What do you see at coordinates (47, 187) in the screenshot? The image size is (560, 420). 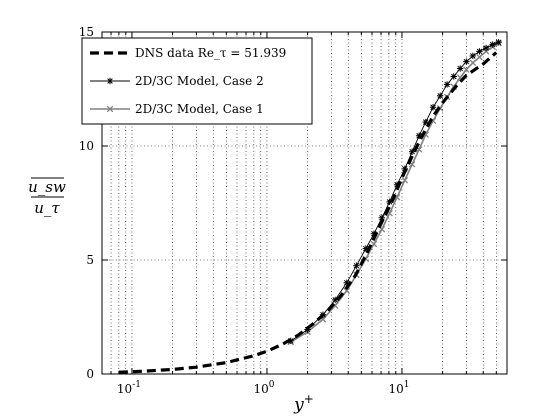 I see `y-axis-label-numerator: u_sw` at bounding box center [47, 187].